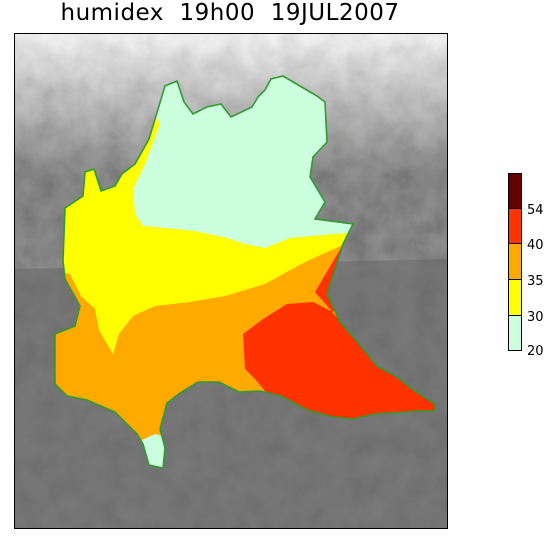 This screenshot has height=540, width=560. I want to click on legend-tick-35: 35, so click(535, 281).